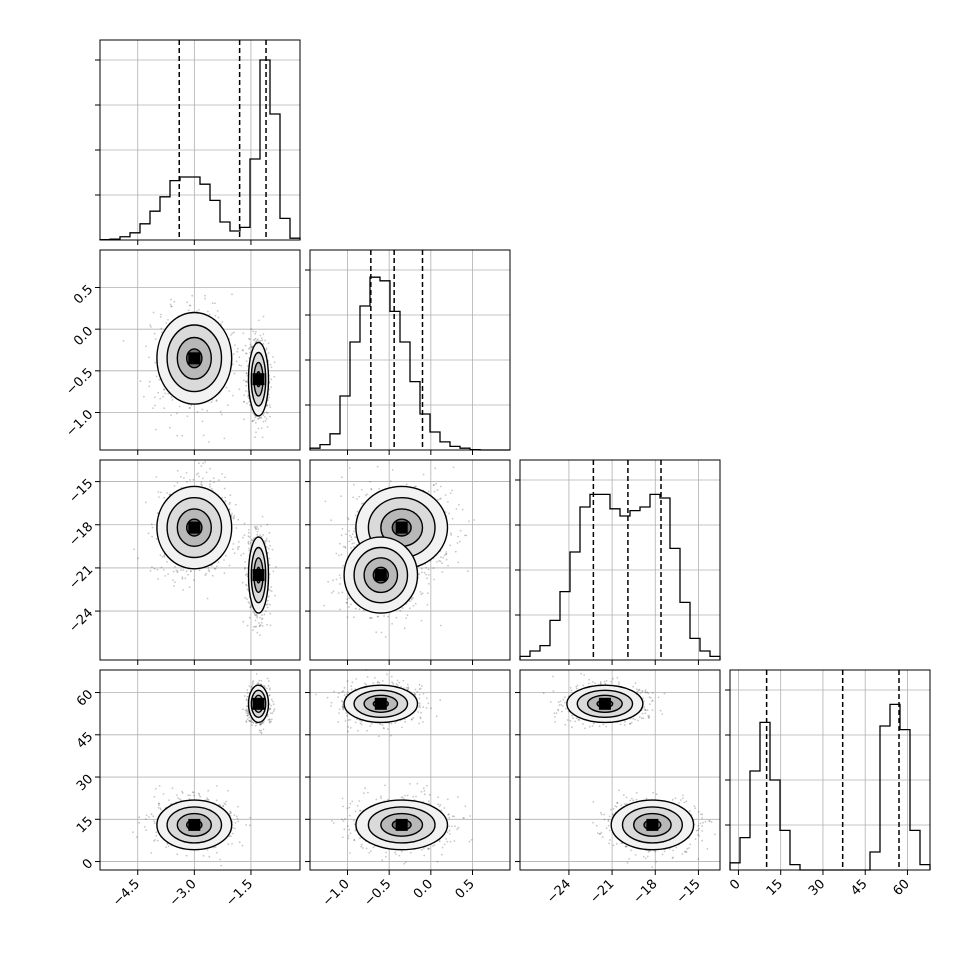  Describe the element at coordinates (83, 294) in the screenshot. I see `y-tick-label: 0.5` at that location.